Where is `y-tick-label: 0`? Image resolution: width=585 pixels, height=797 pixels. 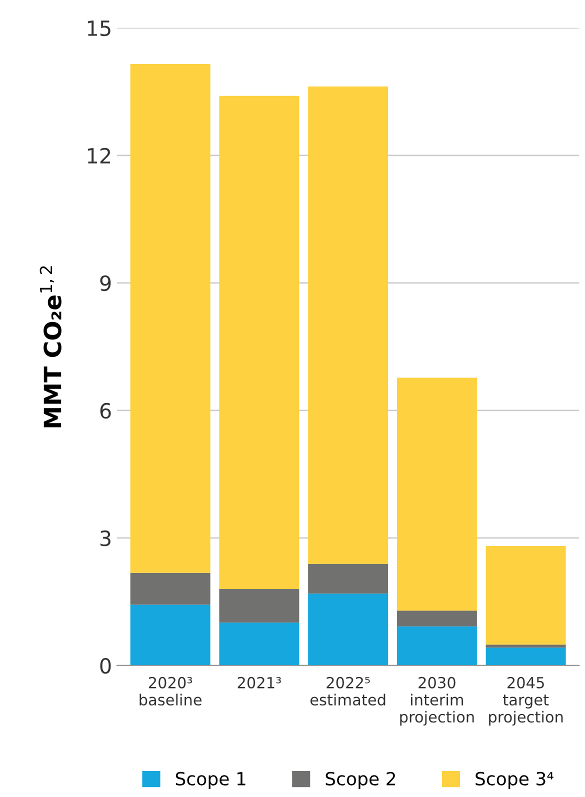 y-tick-label: 0 is located at coordinates (105, 666).